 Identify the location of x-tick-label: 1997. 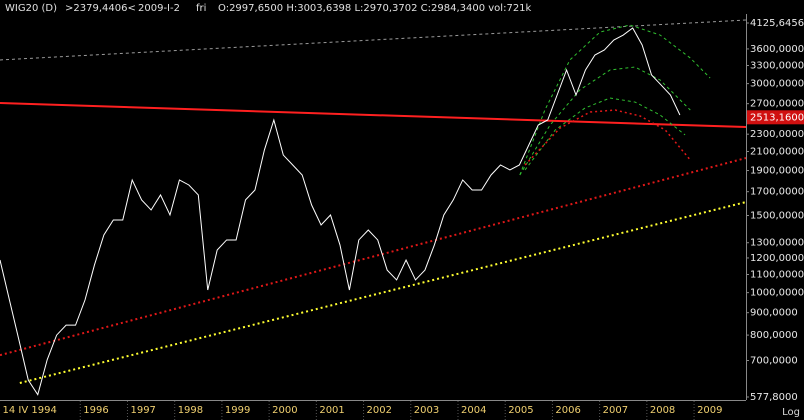
(142, 410).